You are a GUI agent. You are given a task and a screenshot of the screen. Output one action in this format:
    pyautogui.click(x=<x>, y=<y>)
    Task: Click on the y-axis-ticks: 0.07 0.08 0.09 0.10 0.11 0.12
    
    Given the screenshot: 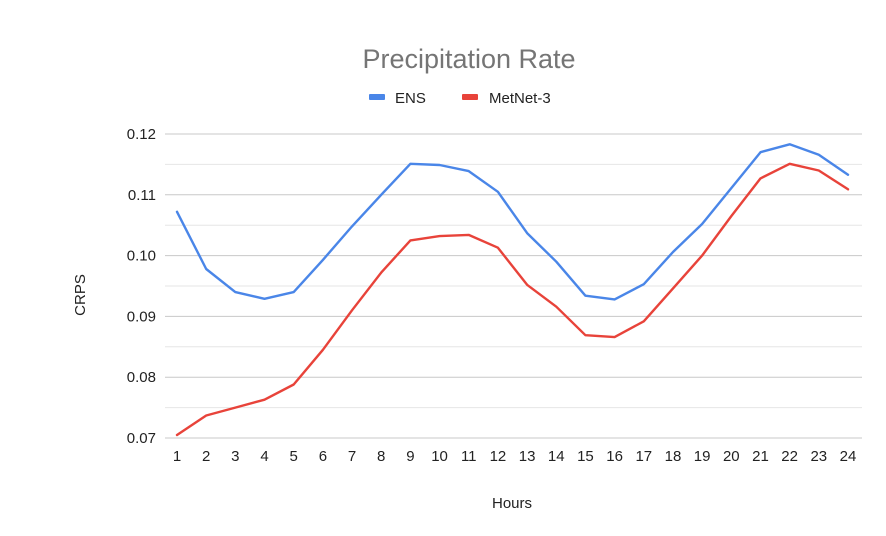 What is the action you would take?
    pyautogui.click(x=141, y=286)
    